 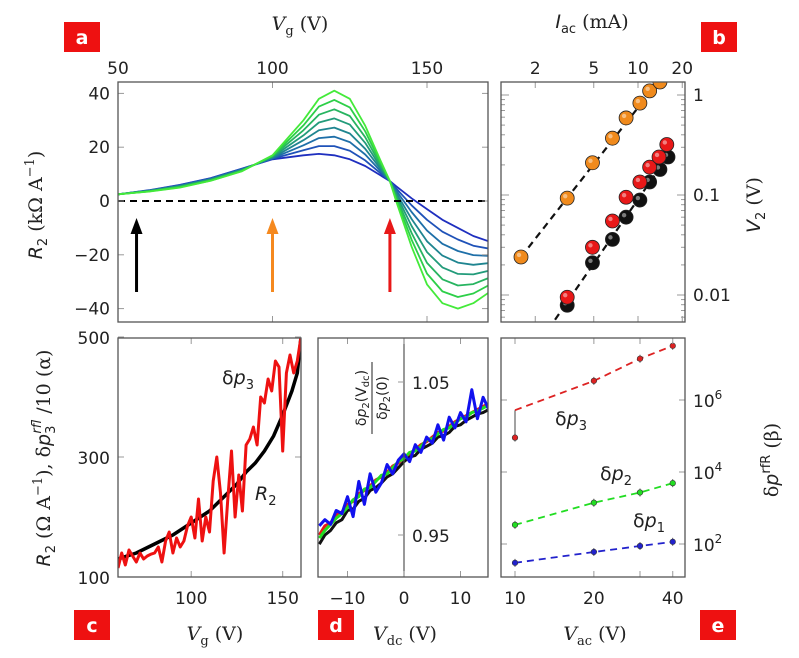 What do you see at coordinates (594, 636) in the screenshot?
I see `panel-e-xlabel: Vac (V)` at bounding box center [594, 636].